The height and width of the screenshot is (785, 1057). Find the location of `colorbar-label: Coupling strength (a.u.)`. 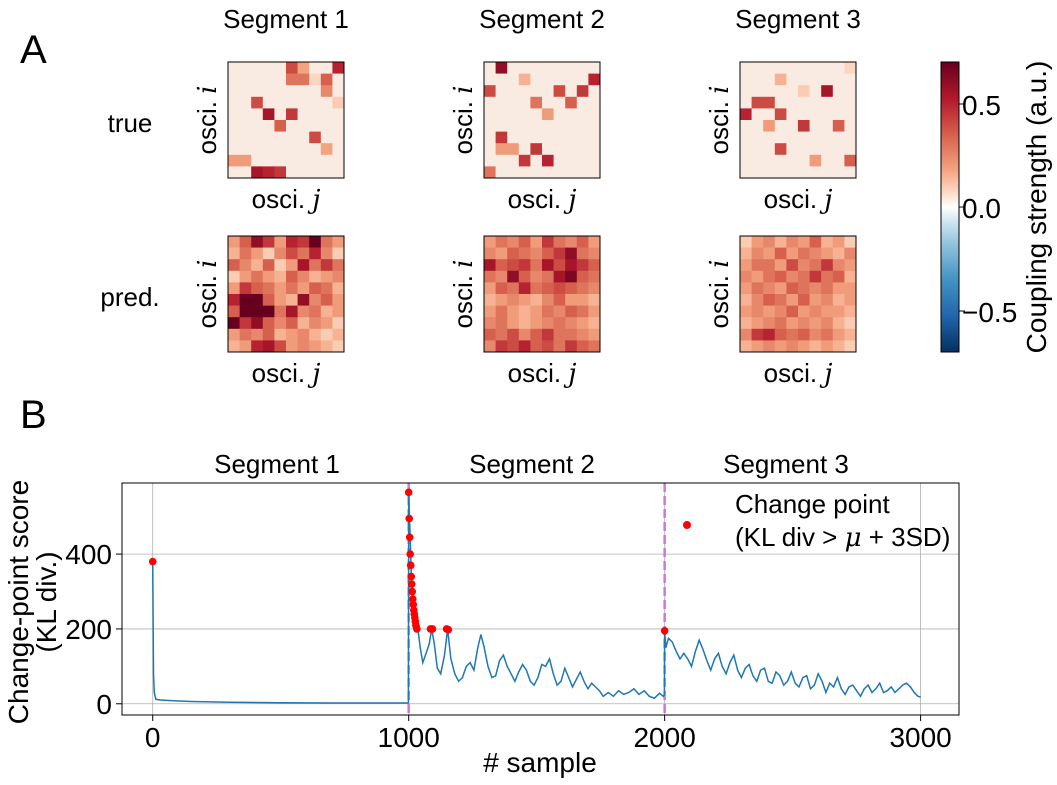

colorbar-label: Coupling strength (a.u.) is located at coordinates (1036, 207).